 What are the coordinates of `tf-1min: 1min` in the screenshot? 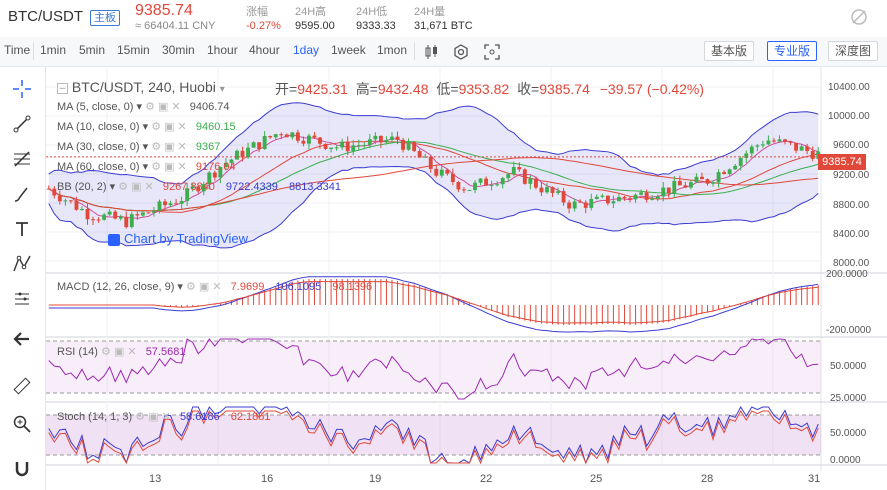 It's located at (53, 50).